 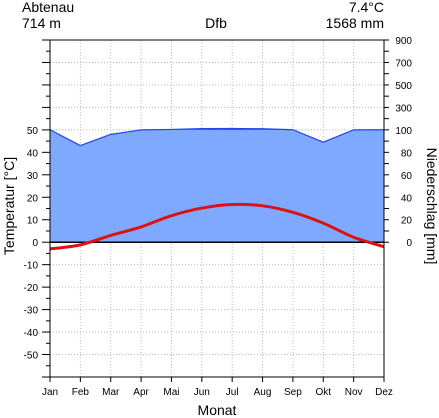 I want to click on y-tick-label: 10, so click(x=33, y=221).